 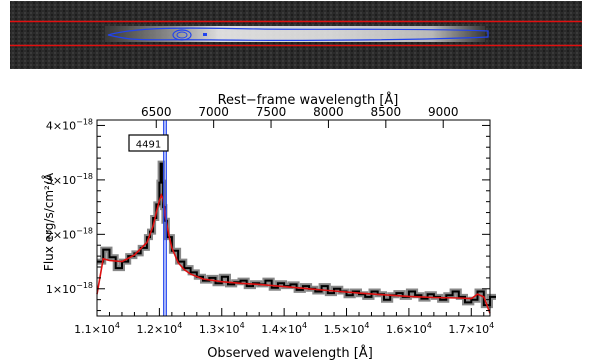 I want to click on top-tick-label-6: 9000, so click(x=443, y=112).